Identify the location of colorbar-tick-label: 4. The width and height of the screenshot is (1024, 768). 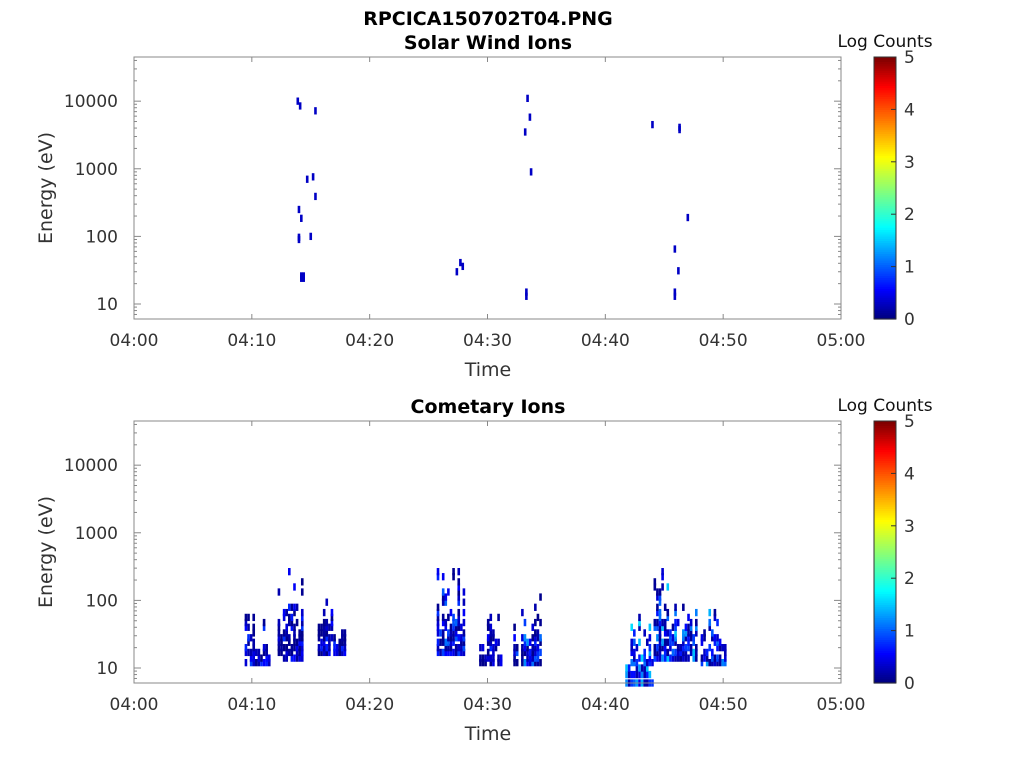
(909, 474).